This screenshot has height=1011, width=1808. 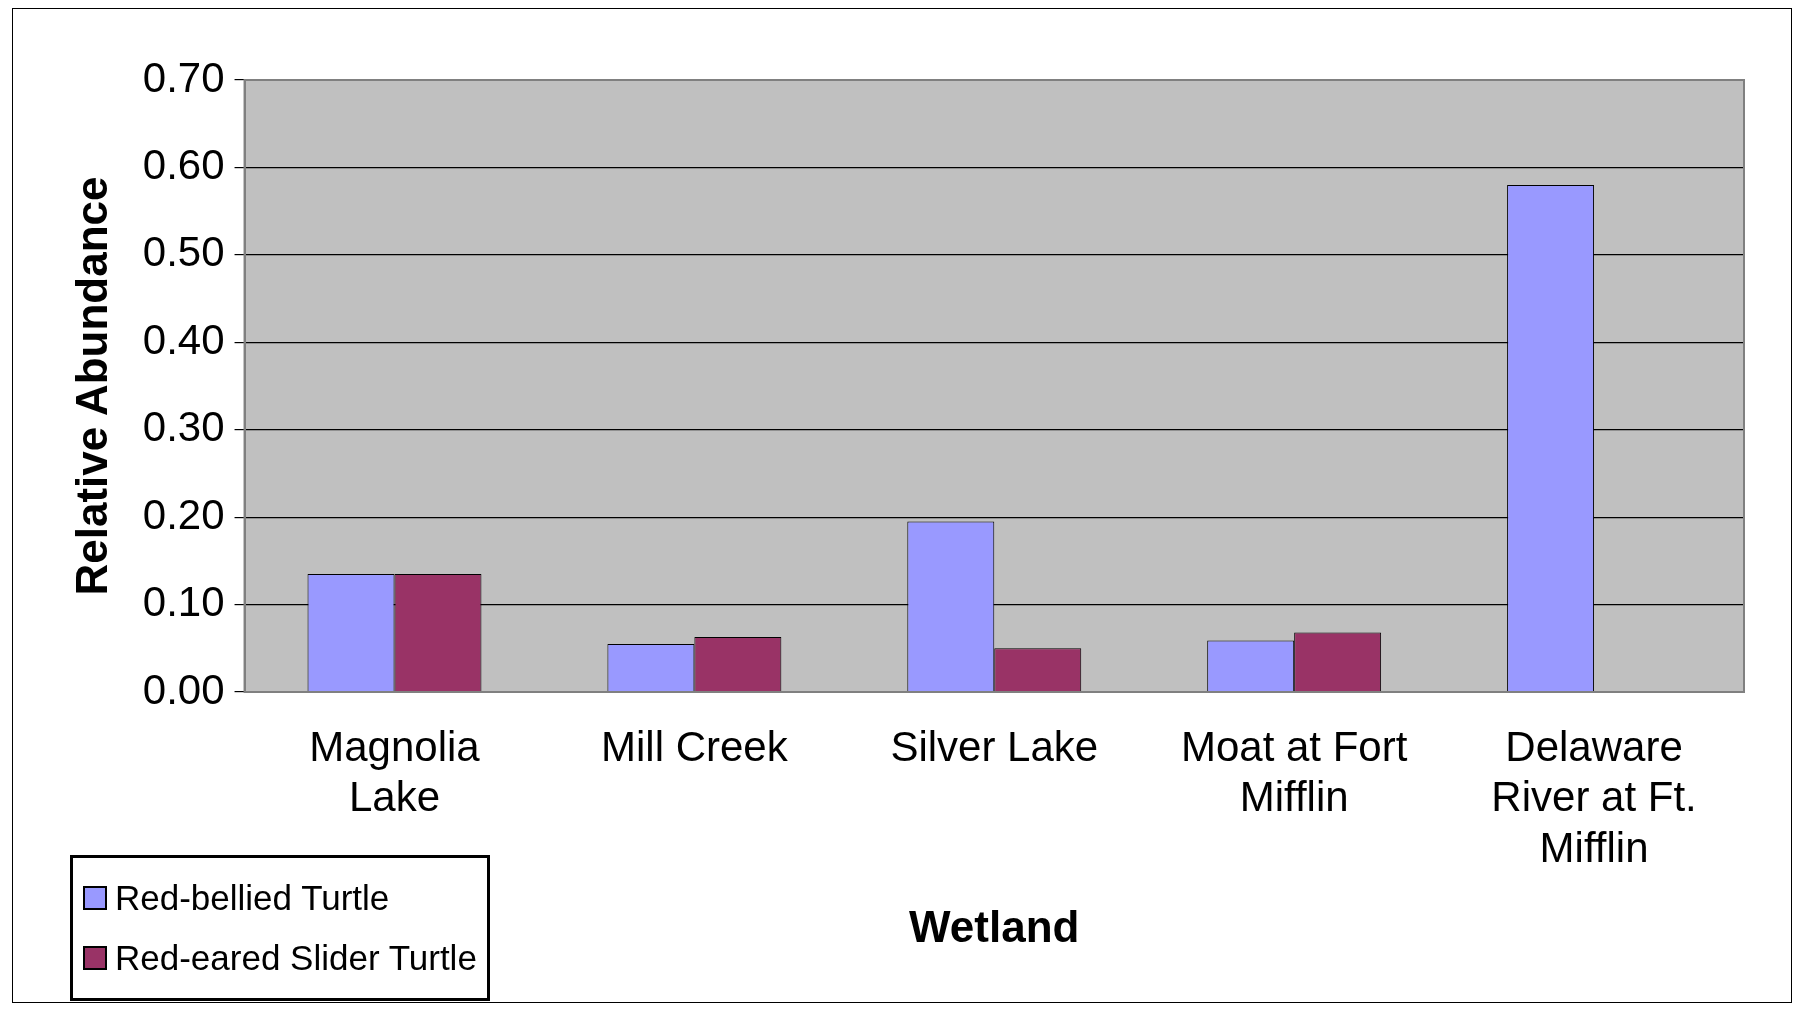 What do you see at coordinates (91, 386) in the screenshot?
I see `y-axis-title: Relative Abundance` at bounding box center [91, 386].